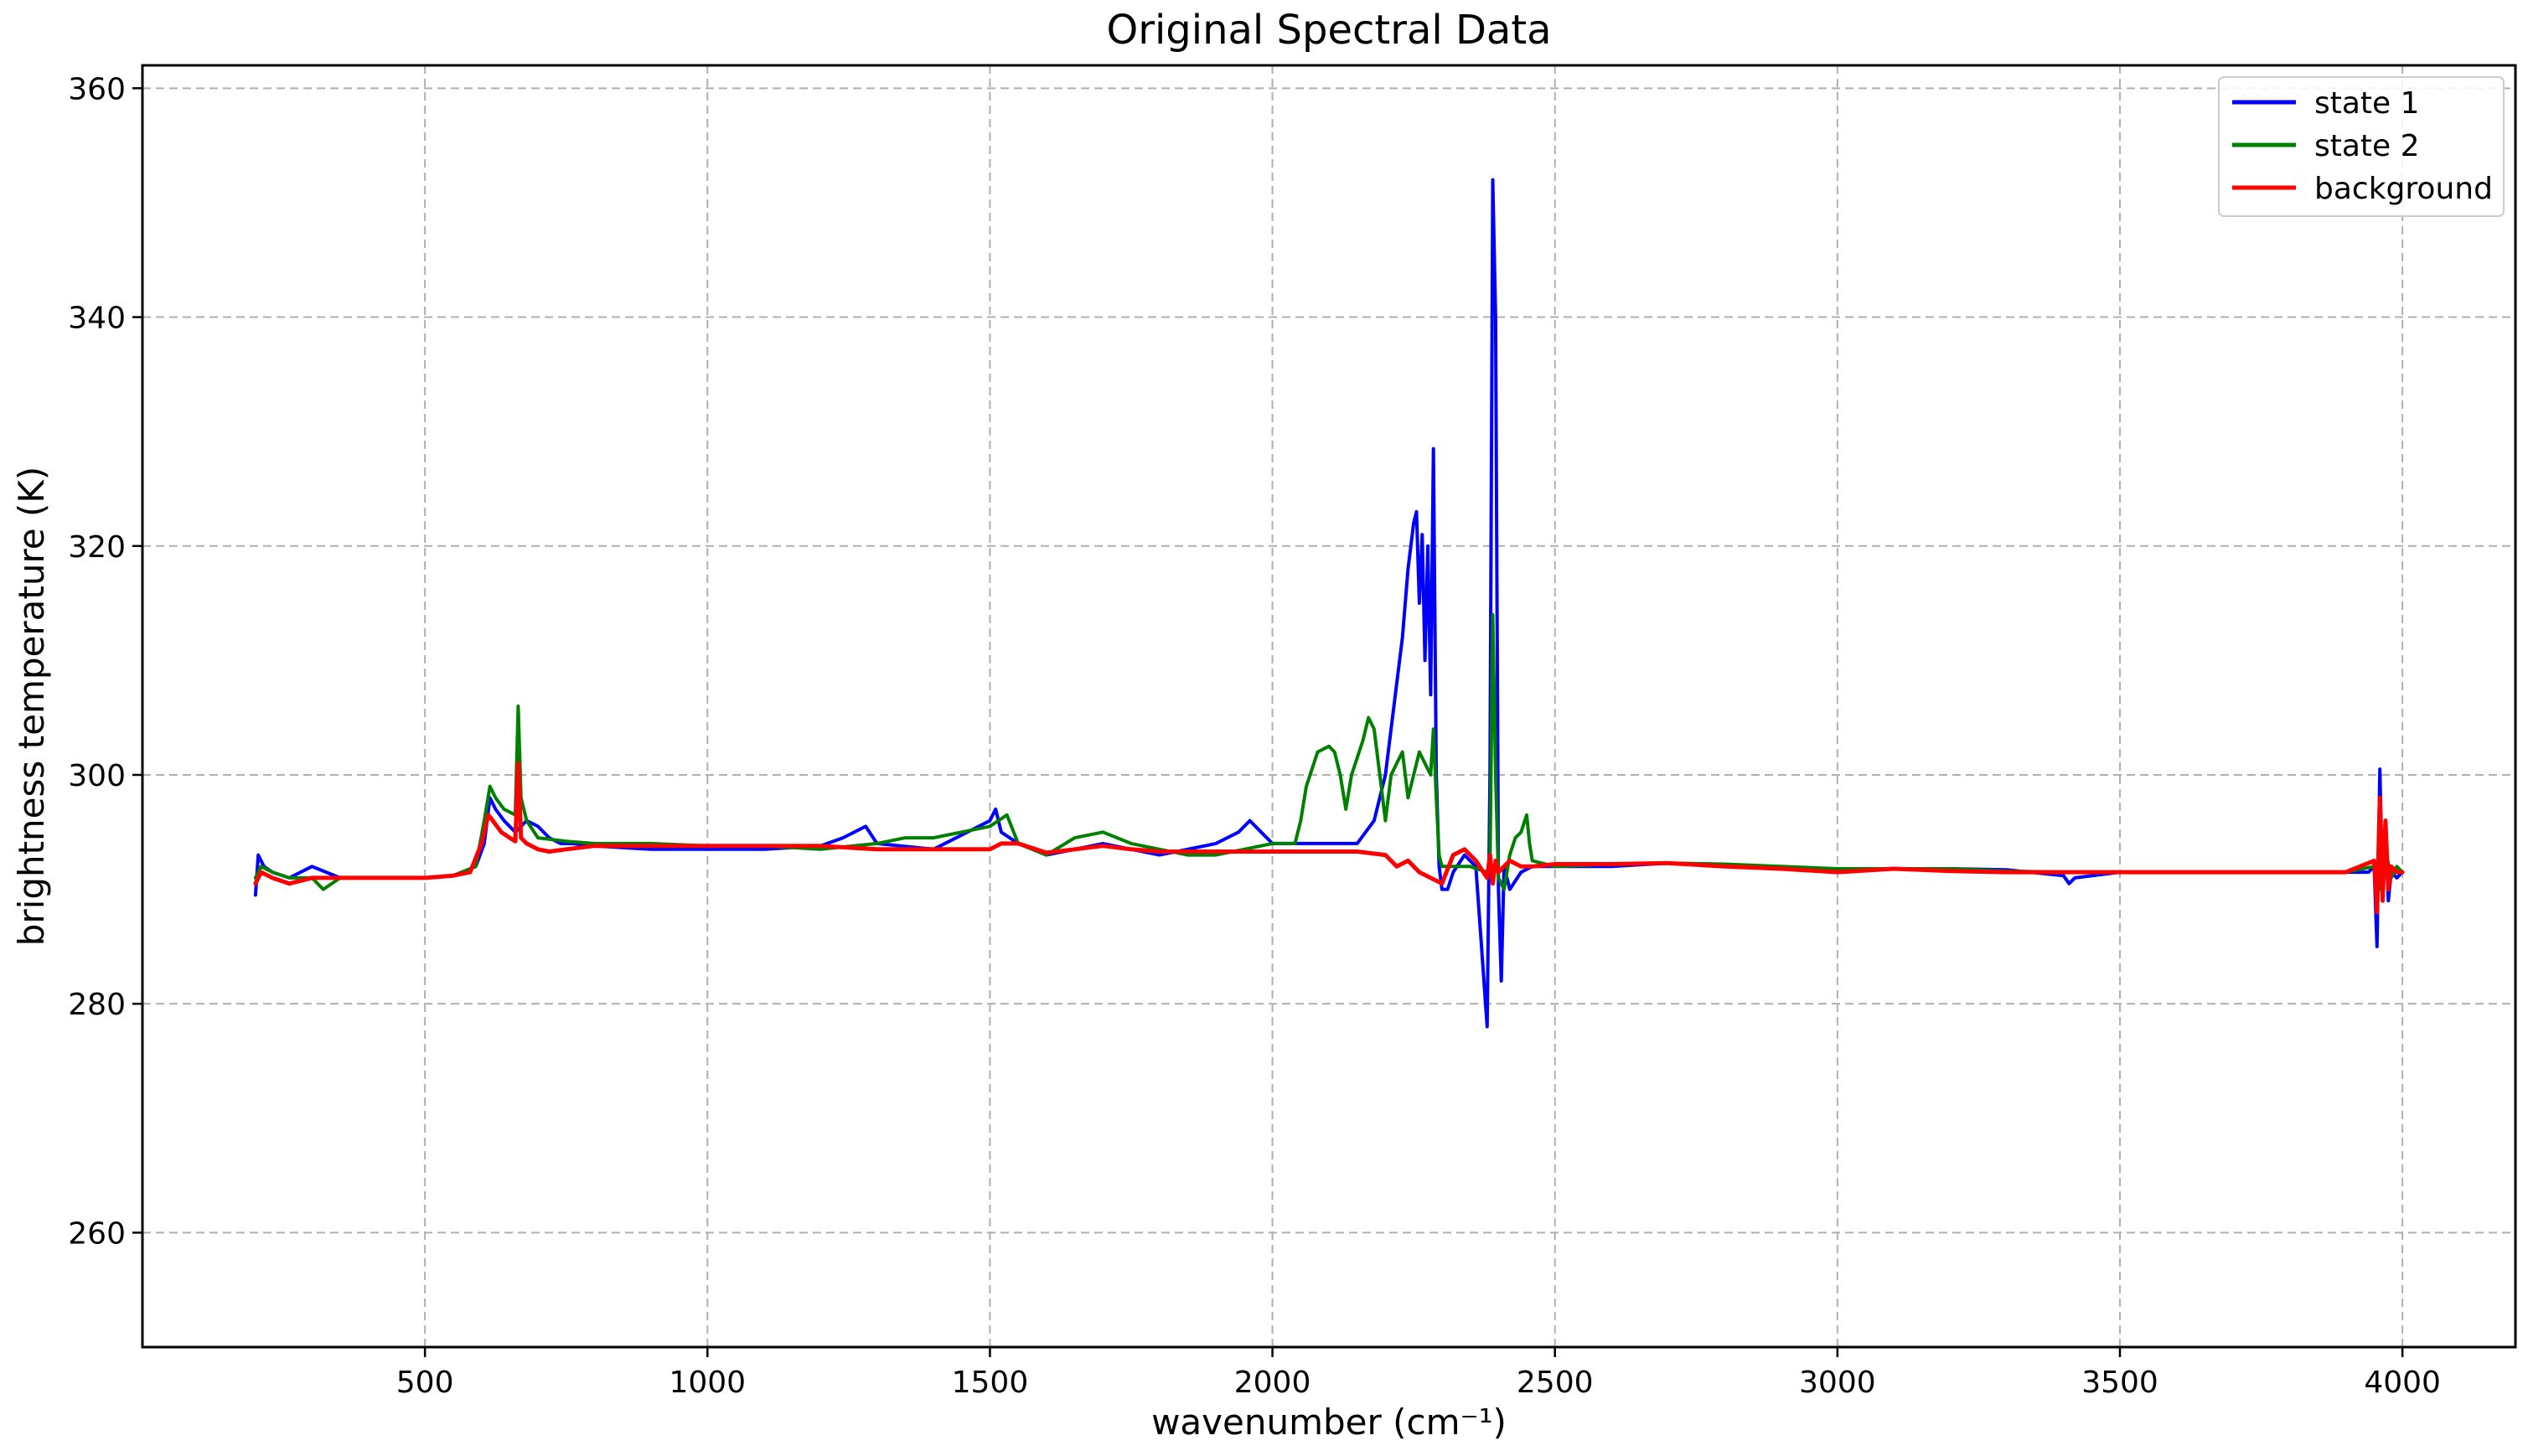 The height and width of the screenshot is (1456, 2528). What do you see at coordinates (97, 89) in the screenshot?
I see `y-tick-label: 360` at bounding box center [97, 89].